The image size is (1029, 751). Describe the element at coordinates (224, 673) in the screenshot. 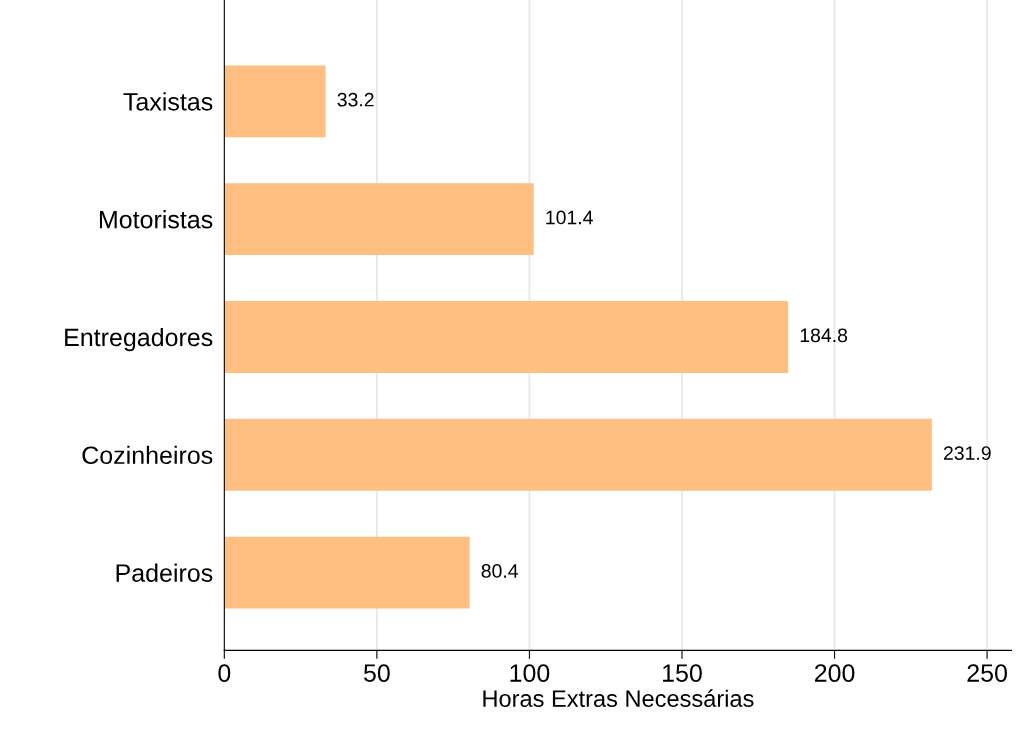

I see `x-tick-label: 0` at that location.